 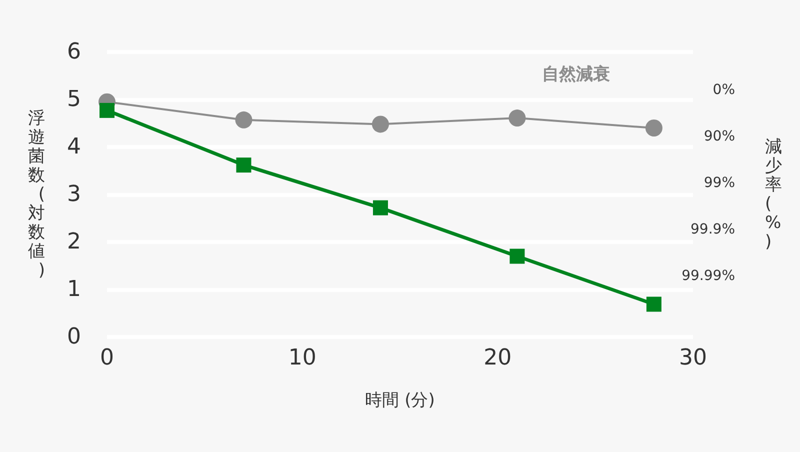 I want to click on x-axis-title: 時間 (分), so click(x=400, y=400).